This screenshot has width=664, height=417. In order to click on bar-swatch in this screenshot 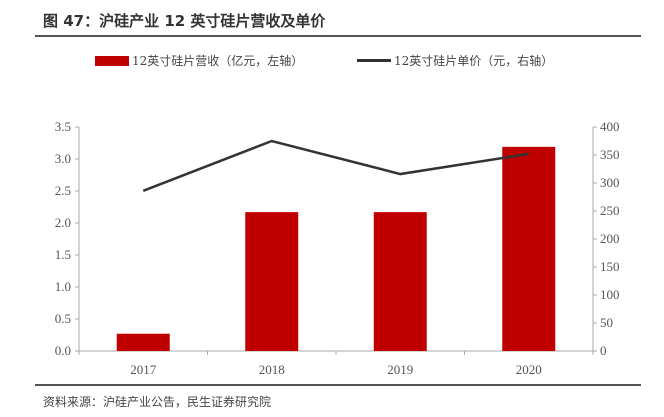, I will do `click(112, 60)`.